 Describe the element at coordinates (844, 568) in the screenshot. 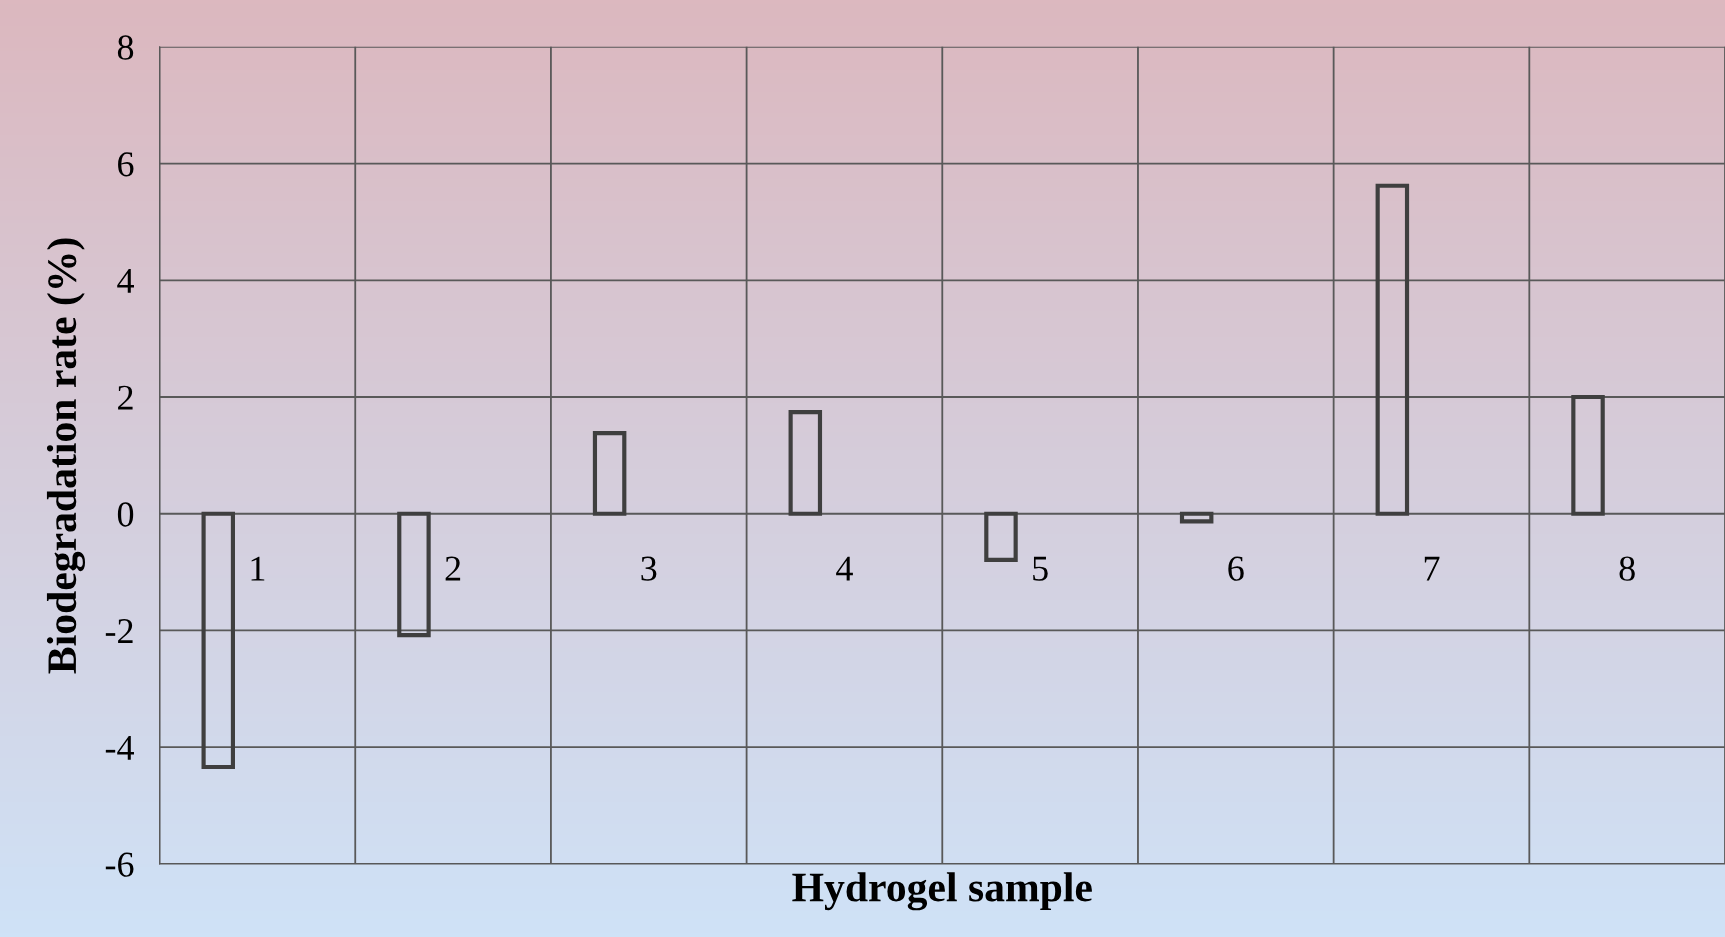

I see `x-tick-label: 4` at that location.